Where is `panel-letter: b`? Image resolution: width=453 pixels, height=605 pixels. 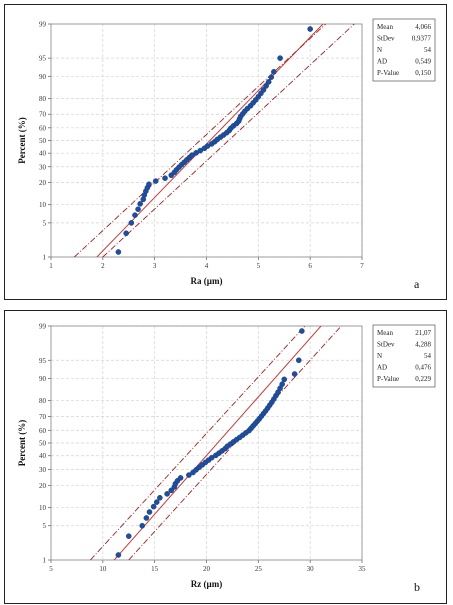 panel-letter: b is located at coordinates (417, 587).